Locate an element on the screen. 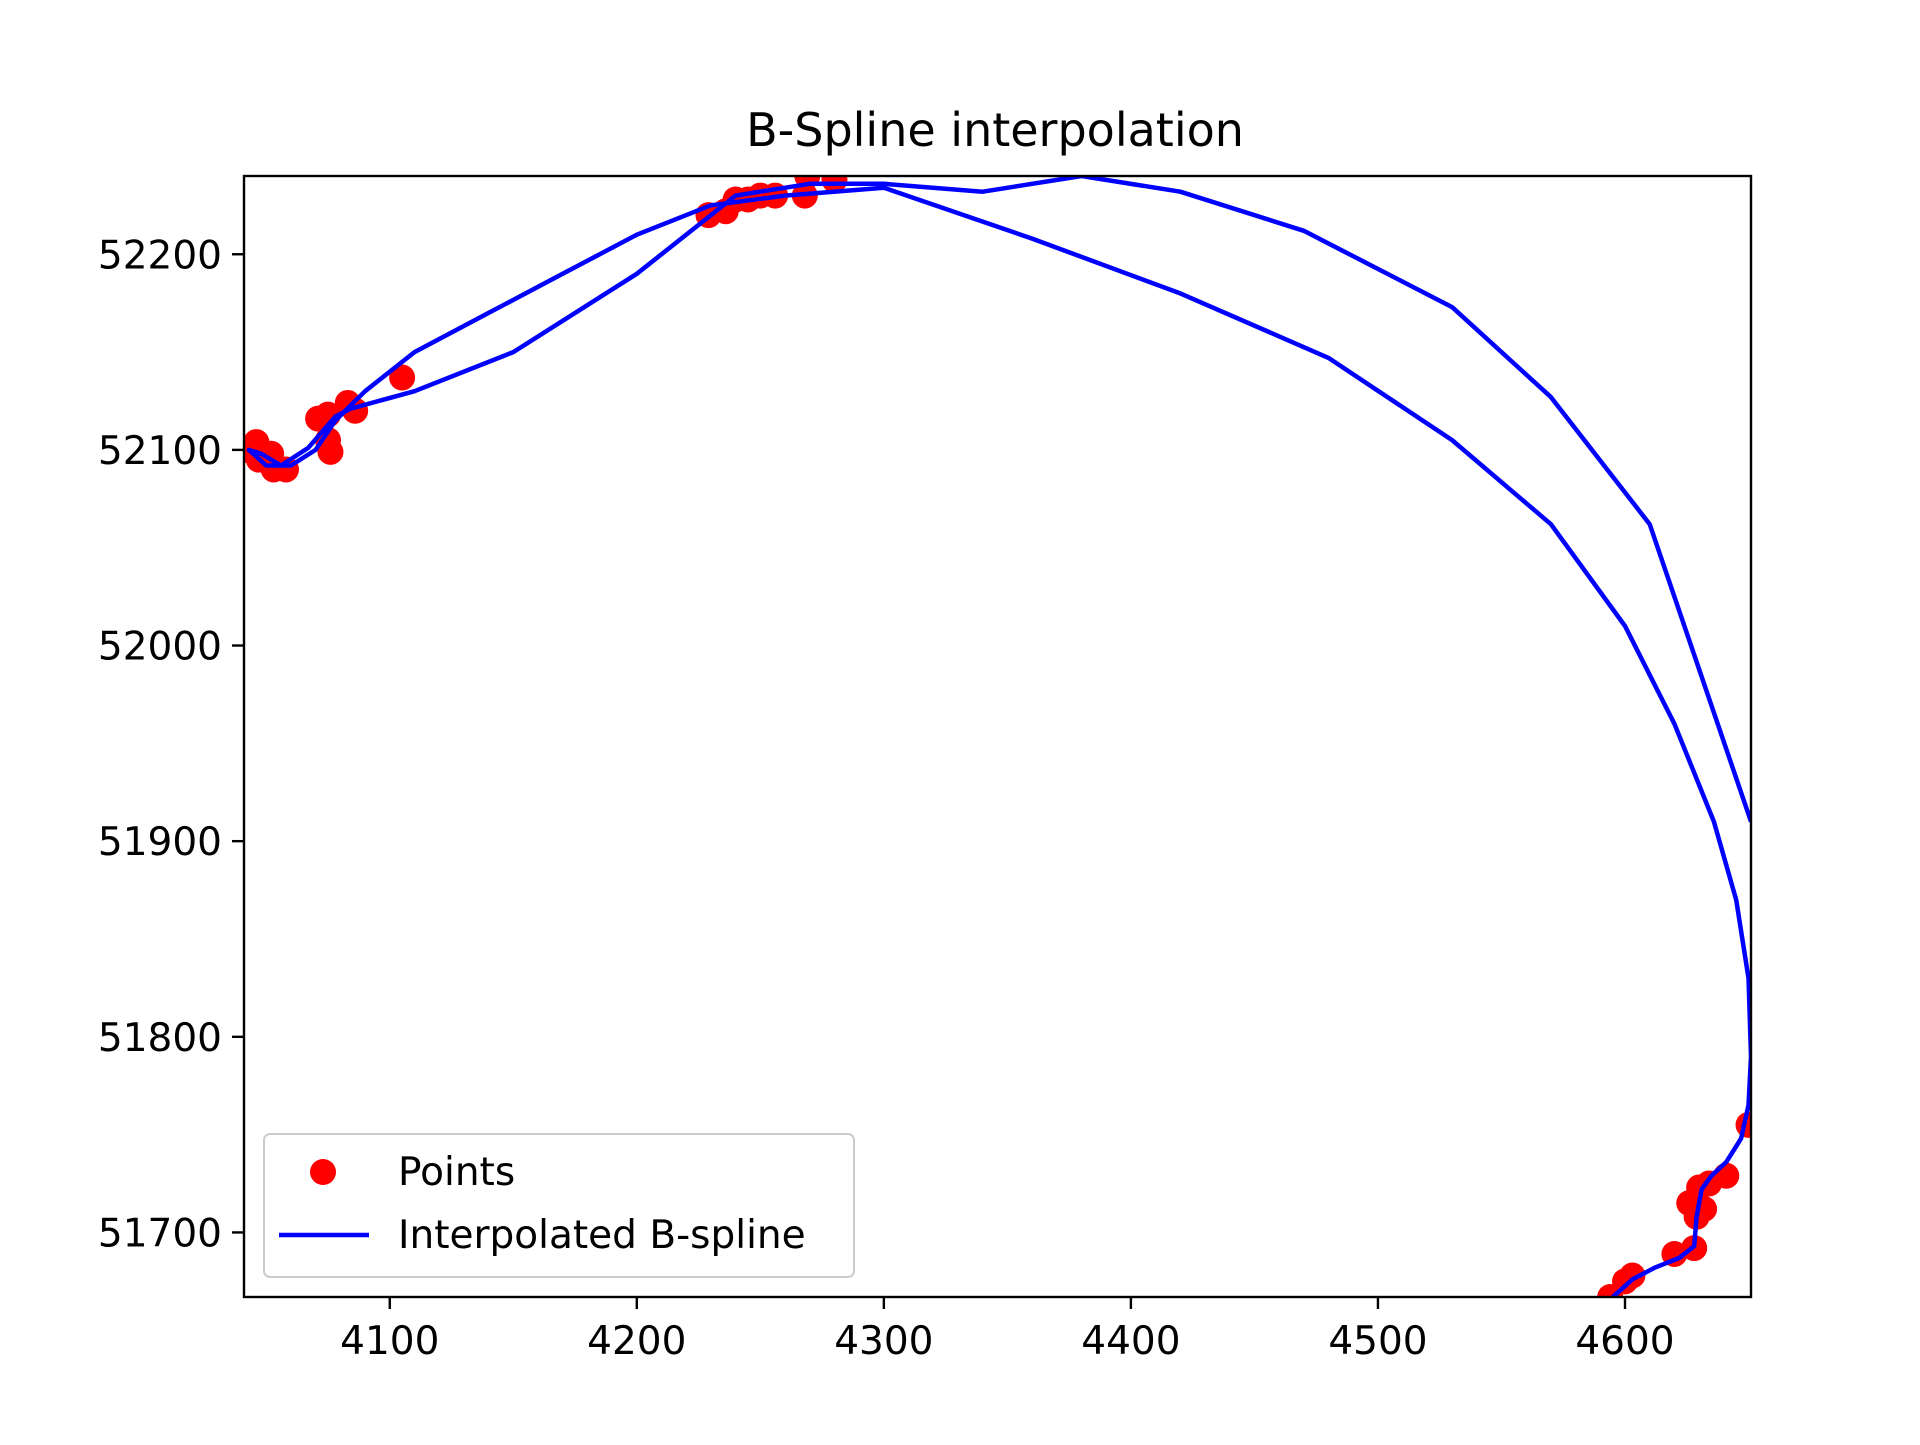 Image resolution: width=1920 pixels, height=1445 pixels. y-tick-label: 51900 is located at coordinates (160, 842).